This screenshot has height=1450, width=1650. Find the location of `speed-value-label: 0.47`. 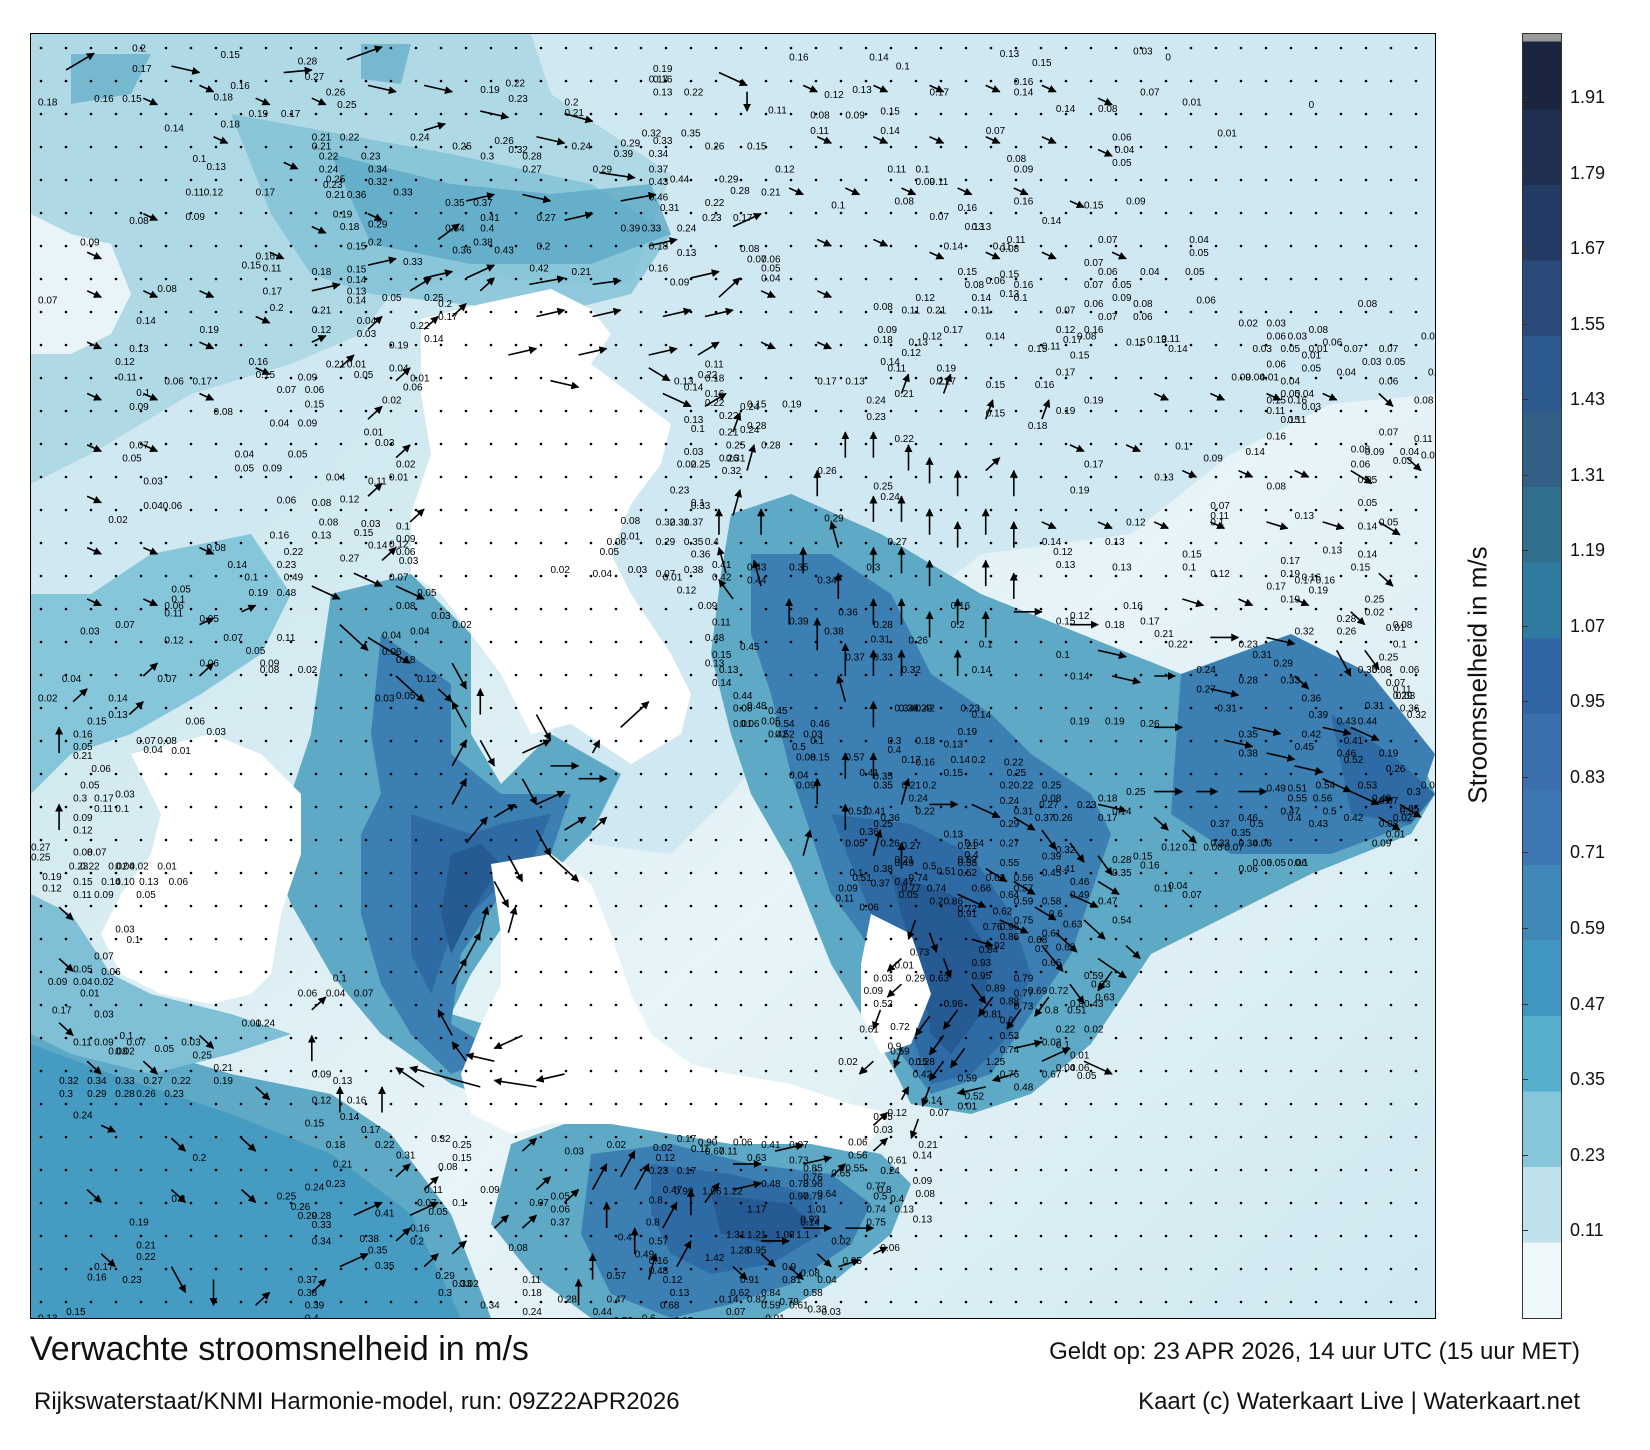

speed-value-label: 0.47 is located at coordinates (673, 1190).